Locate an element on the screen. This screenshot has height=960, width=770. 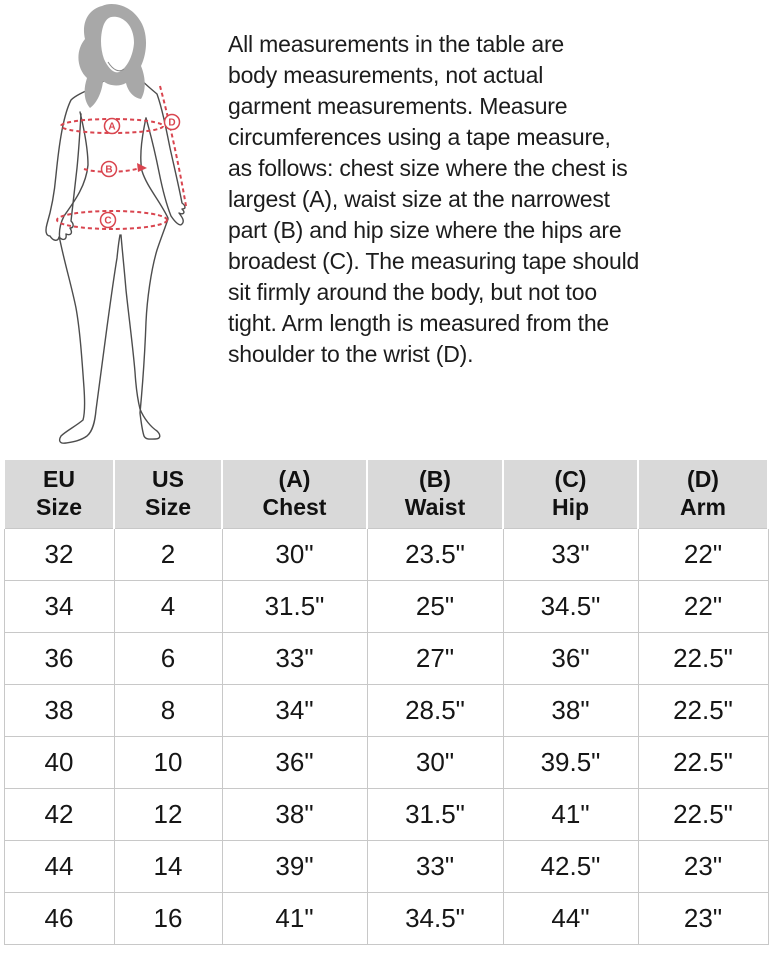
column-header-us-size: US Size is located at coordinates (168, 493).